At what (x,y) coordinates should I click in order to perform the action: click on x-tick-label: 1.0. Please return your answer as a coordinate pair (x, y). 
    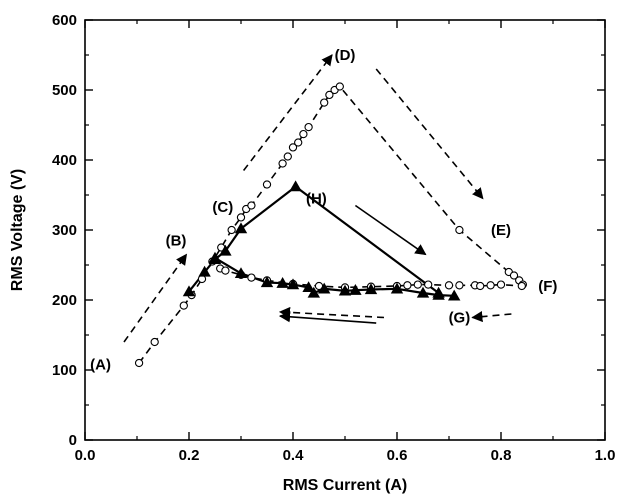
    Looking at the image, I should click on (605, 455).